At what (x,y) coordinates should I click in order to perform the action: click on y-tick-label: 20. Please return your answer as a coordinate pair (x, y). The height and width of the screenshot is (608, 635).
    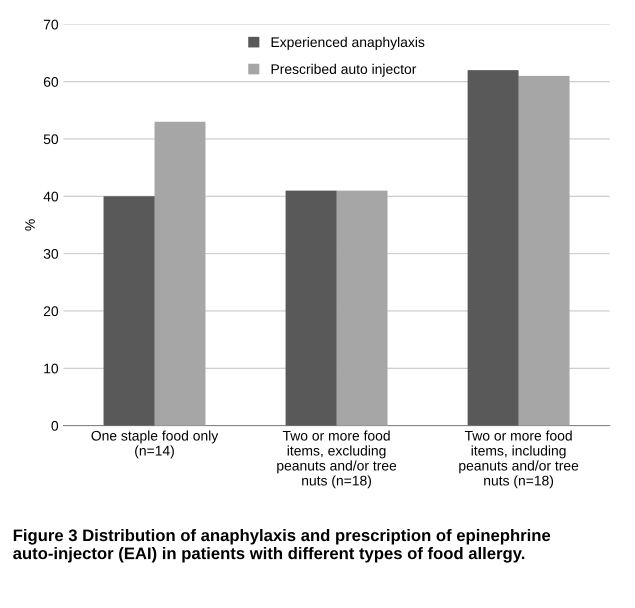
    Looking at the image, I should click on (51, 311).